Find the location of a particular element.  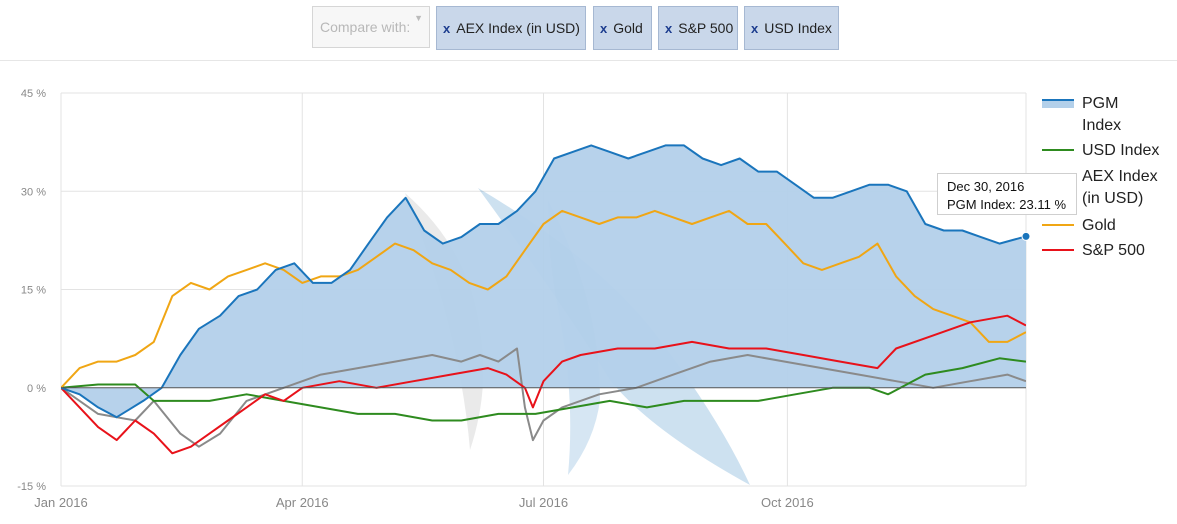

tooltip-value: 23.11 % is located at coordinates (1043, 204).